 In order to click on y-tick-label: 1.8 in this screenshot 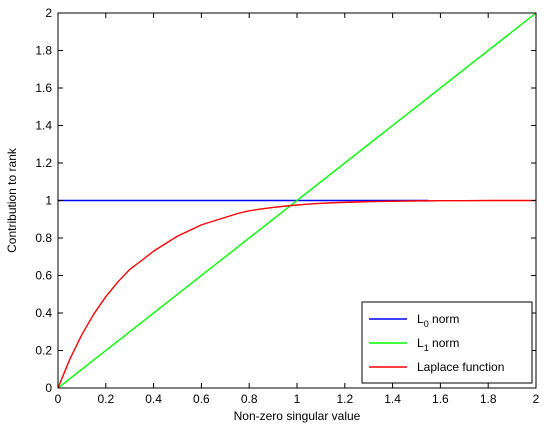, I will do `click(43, 51)`.